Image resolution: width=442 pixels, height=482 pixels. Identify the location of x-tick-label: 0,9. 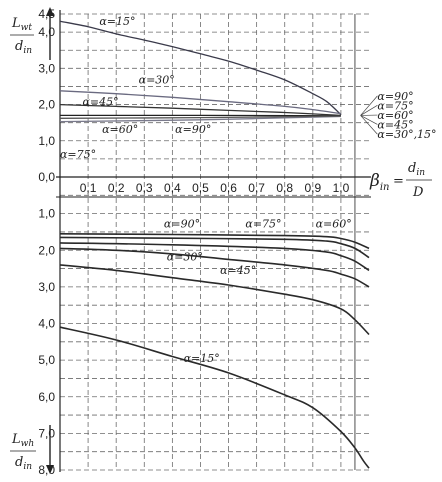
(312, 188).